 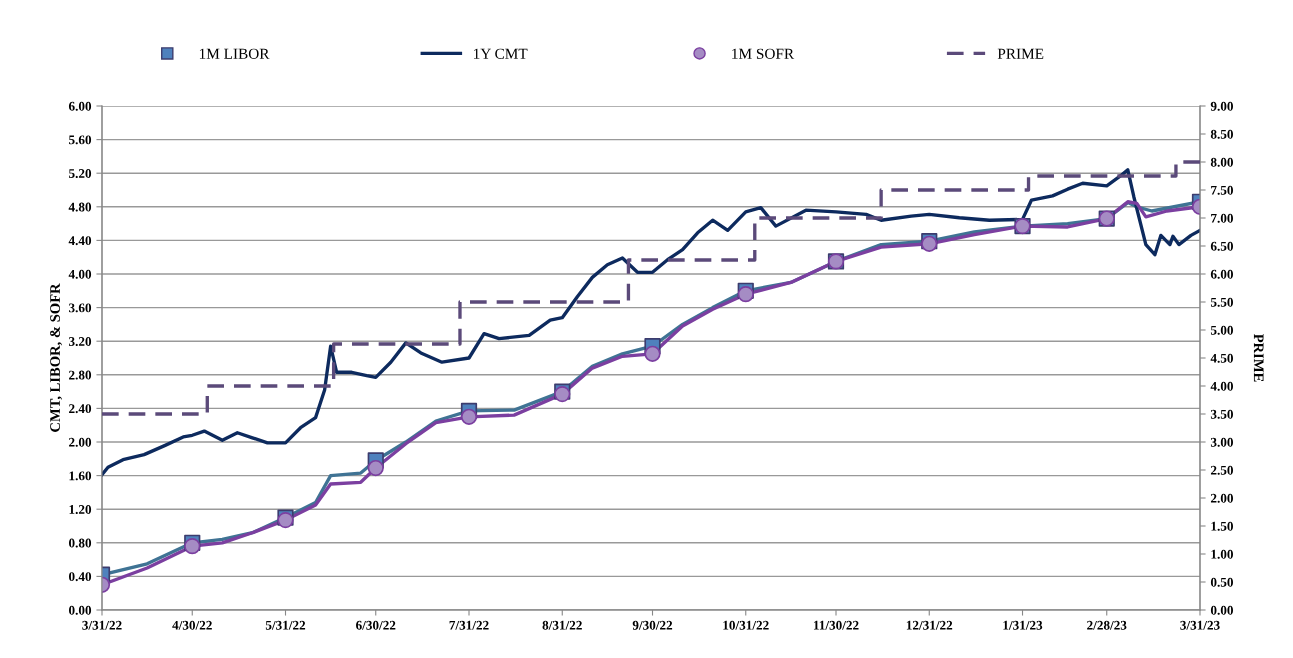 I want to click on y2-tick-label: 8.00, so click(x=1221, y=162).